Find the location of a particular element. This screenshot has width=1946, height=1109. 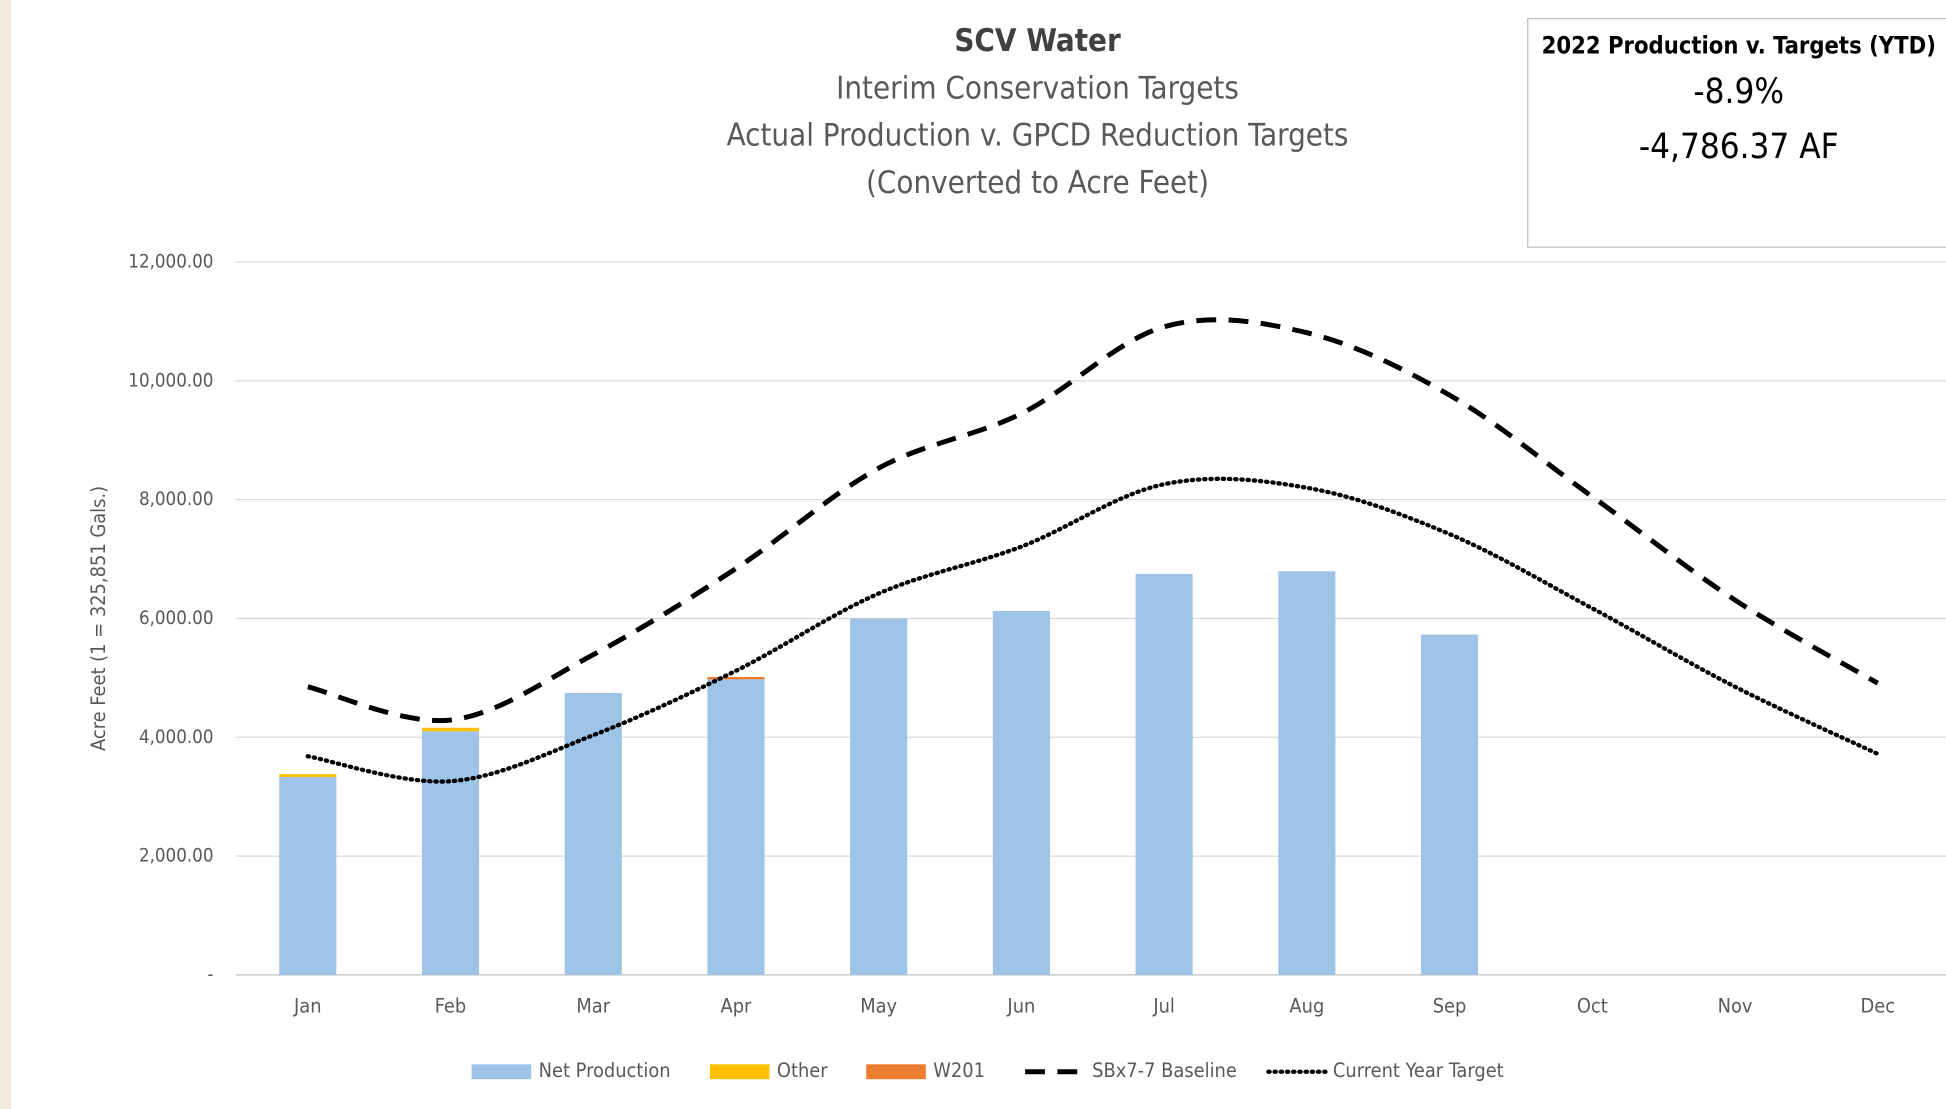

legend-label: Current Year Target is located at coordinates (1418, 1070).